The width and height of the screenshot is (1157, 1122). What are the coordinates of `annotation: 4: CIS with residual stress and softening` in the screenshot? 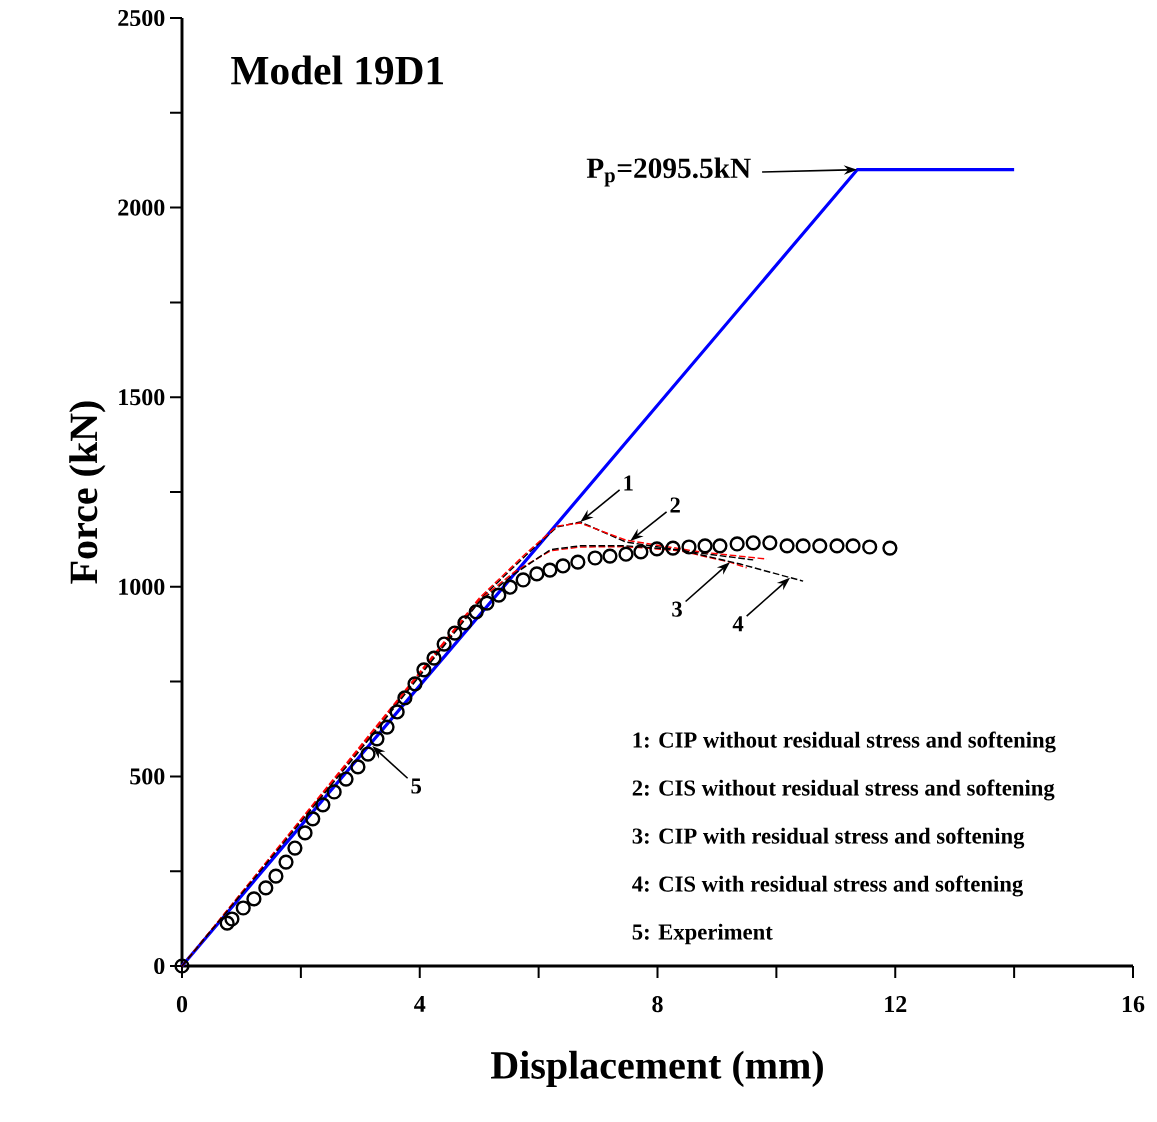 It's located at (828, 886).